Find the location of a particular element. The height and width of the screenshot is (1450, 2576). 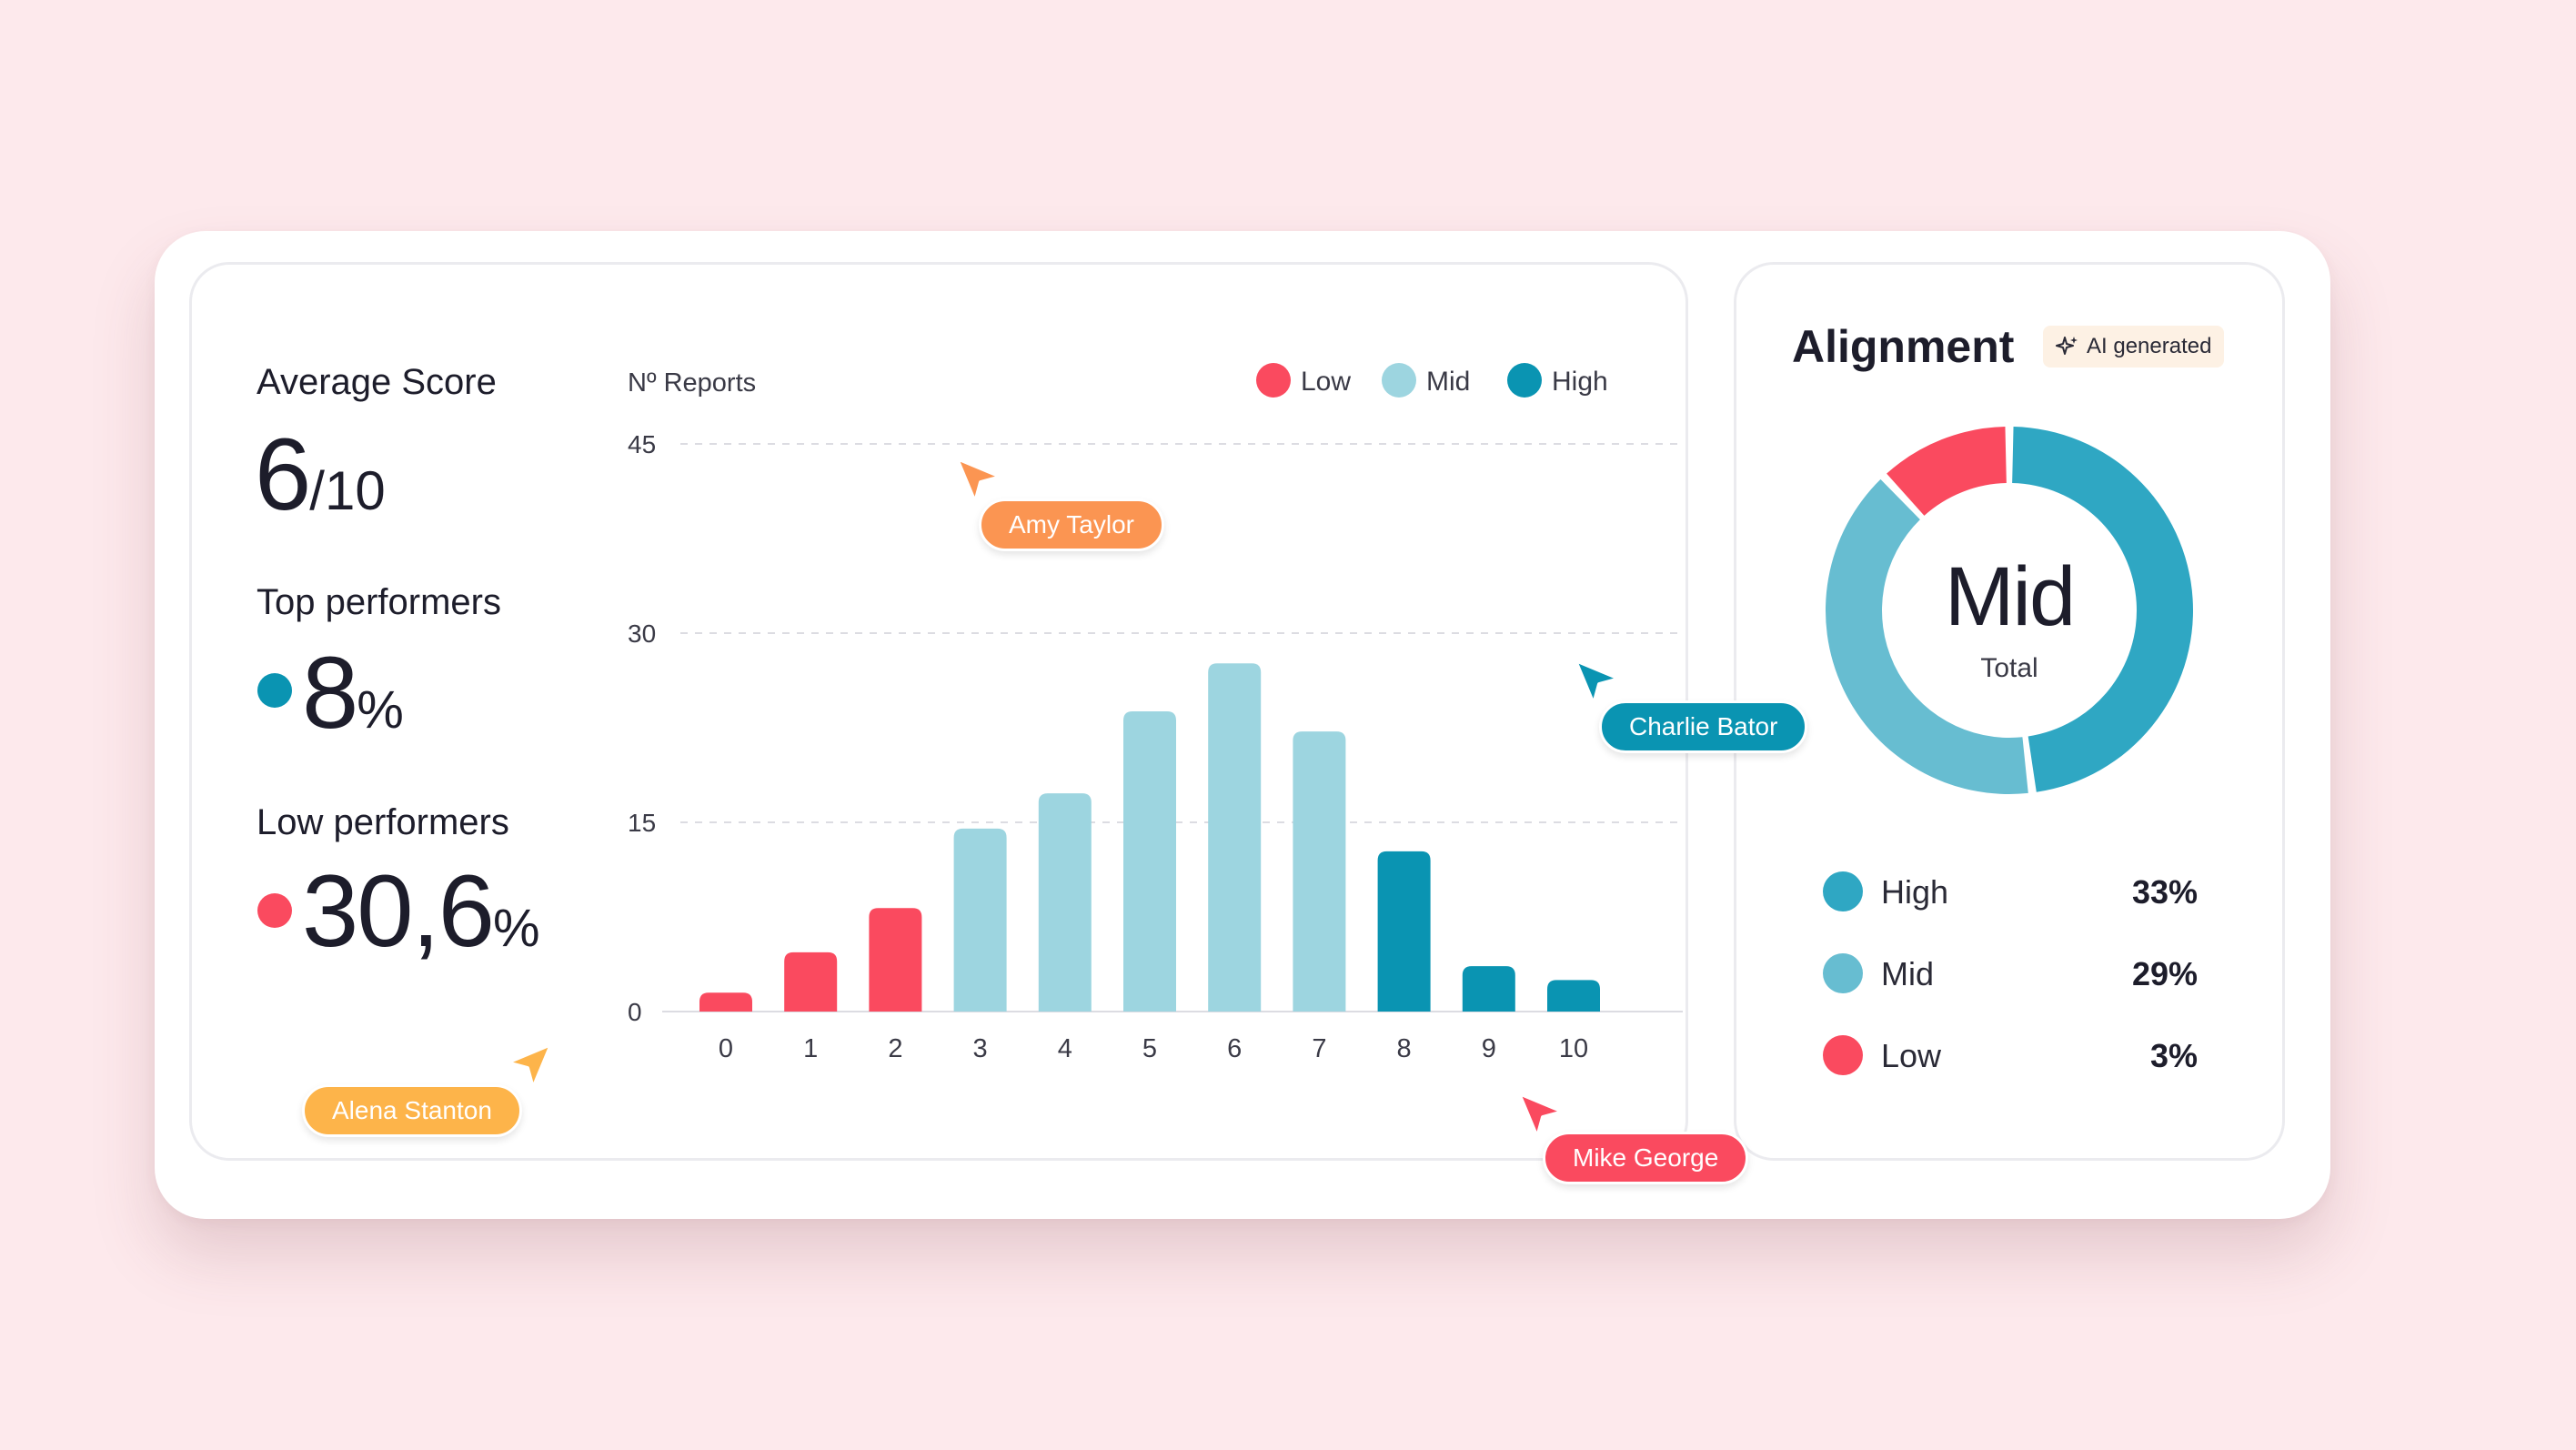

ai-generated-badge: AI generated is located at coordinates (2134, 347).